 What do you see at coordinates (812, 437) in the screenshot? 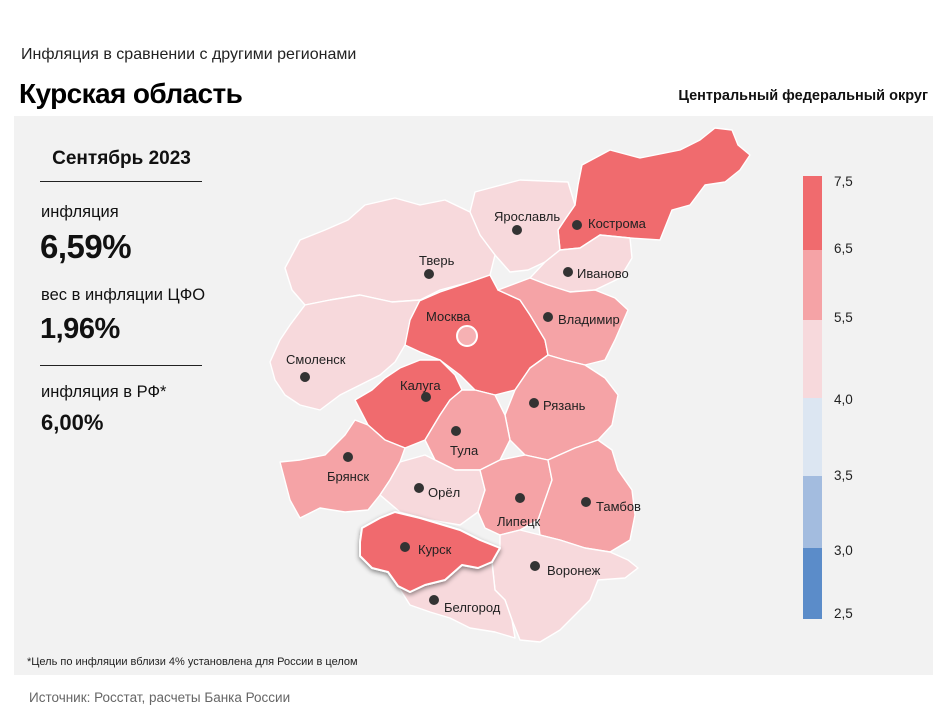
I see `scale-band-3.5-4.0` at bounding box center [812, 437].